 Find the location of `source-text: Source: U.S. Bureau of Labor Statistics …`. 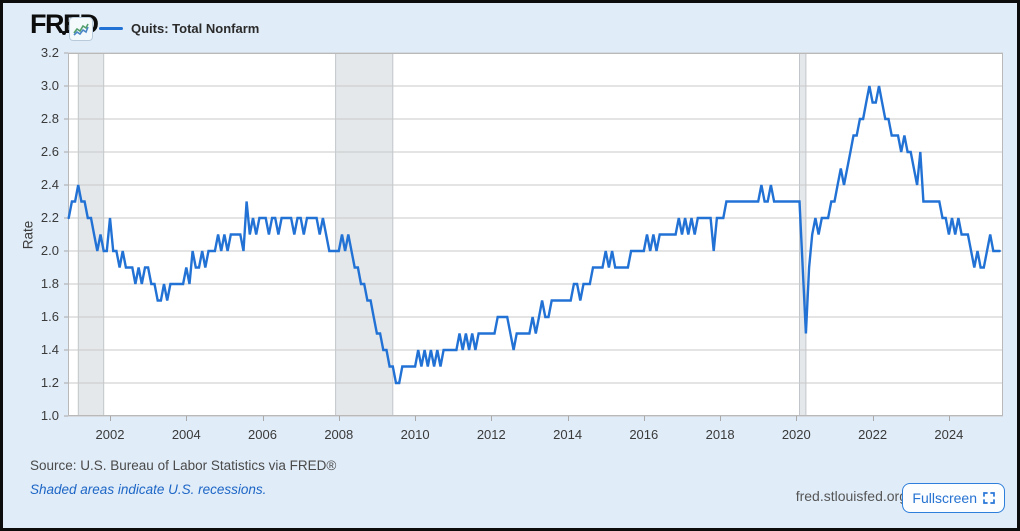

source-text: Source: U.S. Bureau of Labor Statistics … is located at coordinates (183, 465).